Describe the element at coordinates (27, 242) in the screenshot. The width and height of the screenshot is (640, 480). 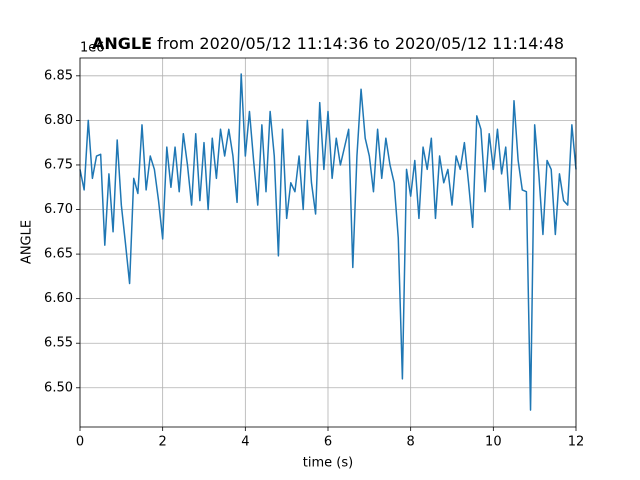
I see `y-axis-label: ANGLE` at that location.